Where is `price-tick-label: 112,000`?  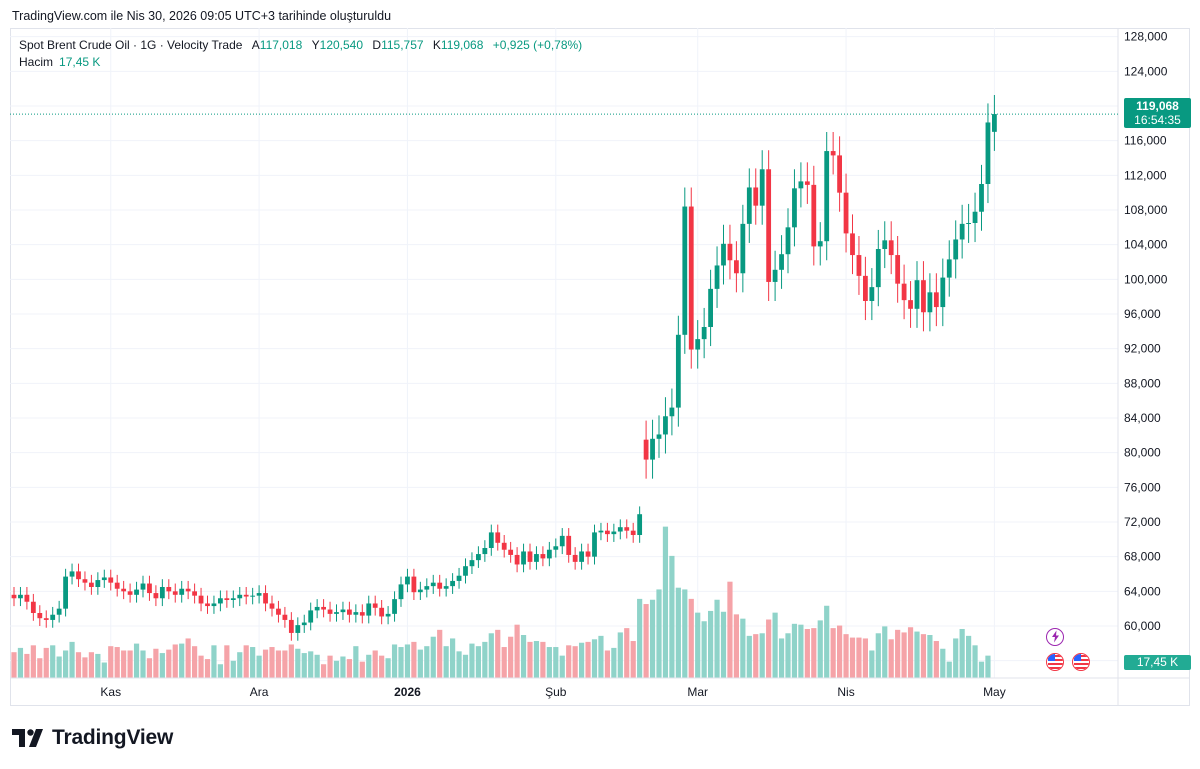
price-tick-label: 112,000 is located at coordinates (1145, 175).